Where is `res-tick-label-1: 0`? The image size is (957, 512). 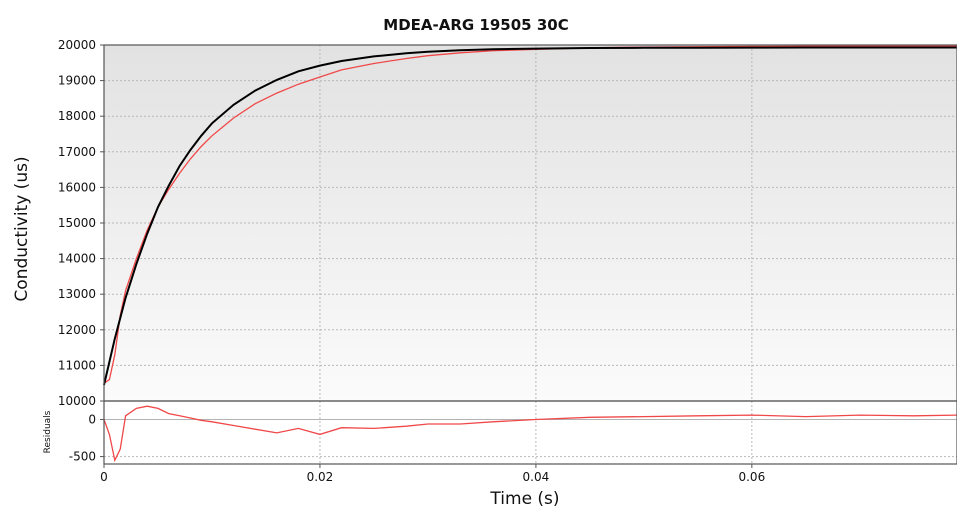
res-tick-label-1: 0 is located at coordinates (92, 420).